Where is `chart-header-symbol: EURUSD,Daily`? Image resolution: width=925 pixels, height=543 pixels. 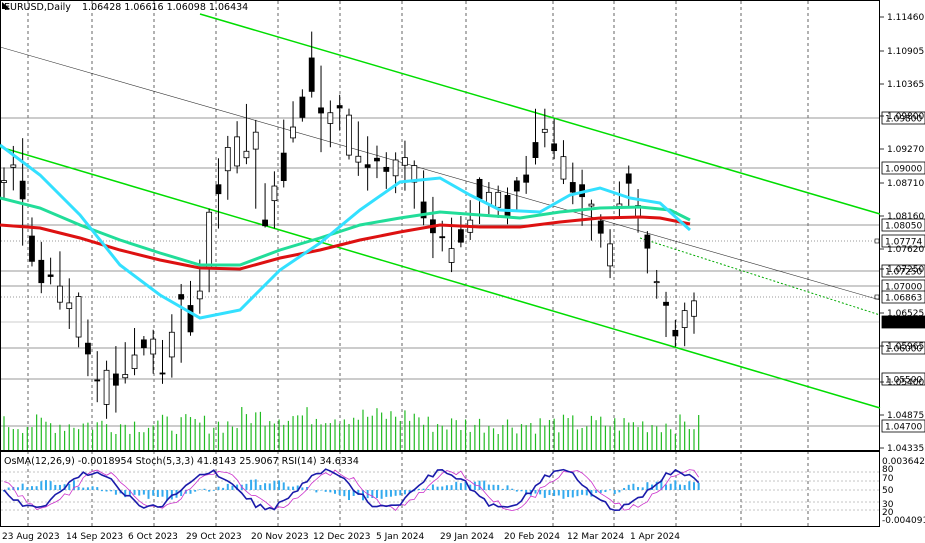
chart-header-symbol: EURUSD,Daily is located at coordinates (37, 7).